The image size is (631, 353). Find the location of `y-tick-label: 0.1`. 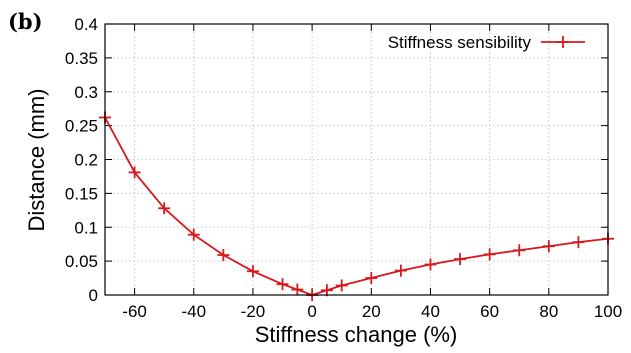

y-tick-label: 0.1 is located at coordinates (86, 227).